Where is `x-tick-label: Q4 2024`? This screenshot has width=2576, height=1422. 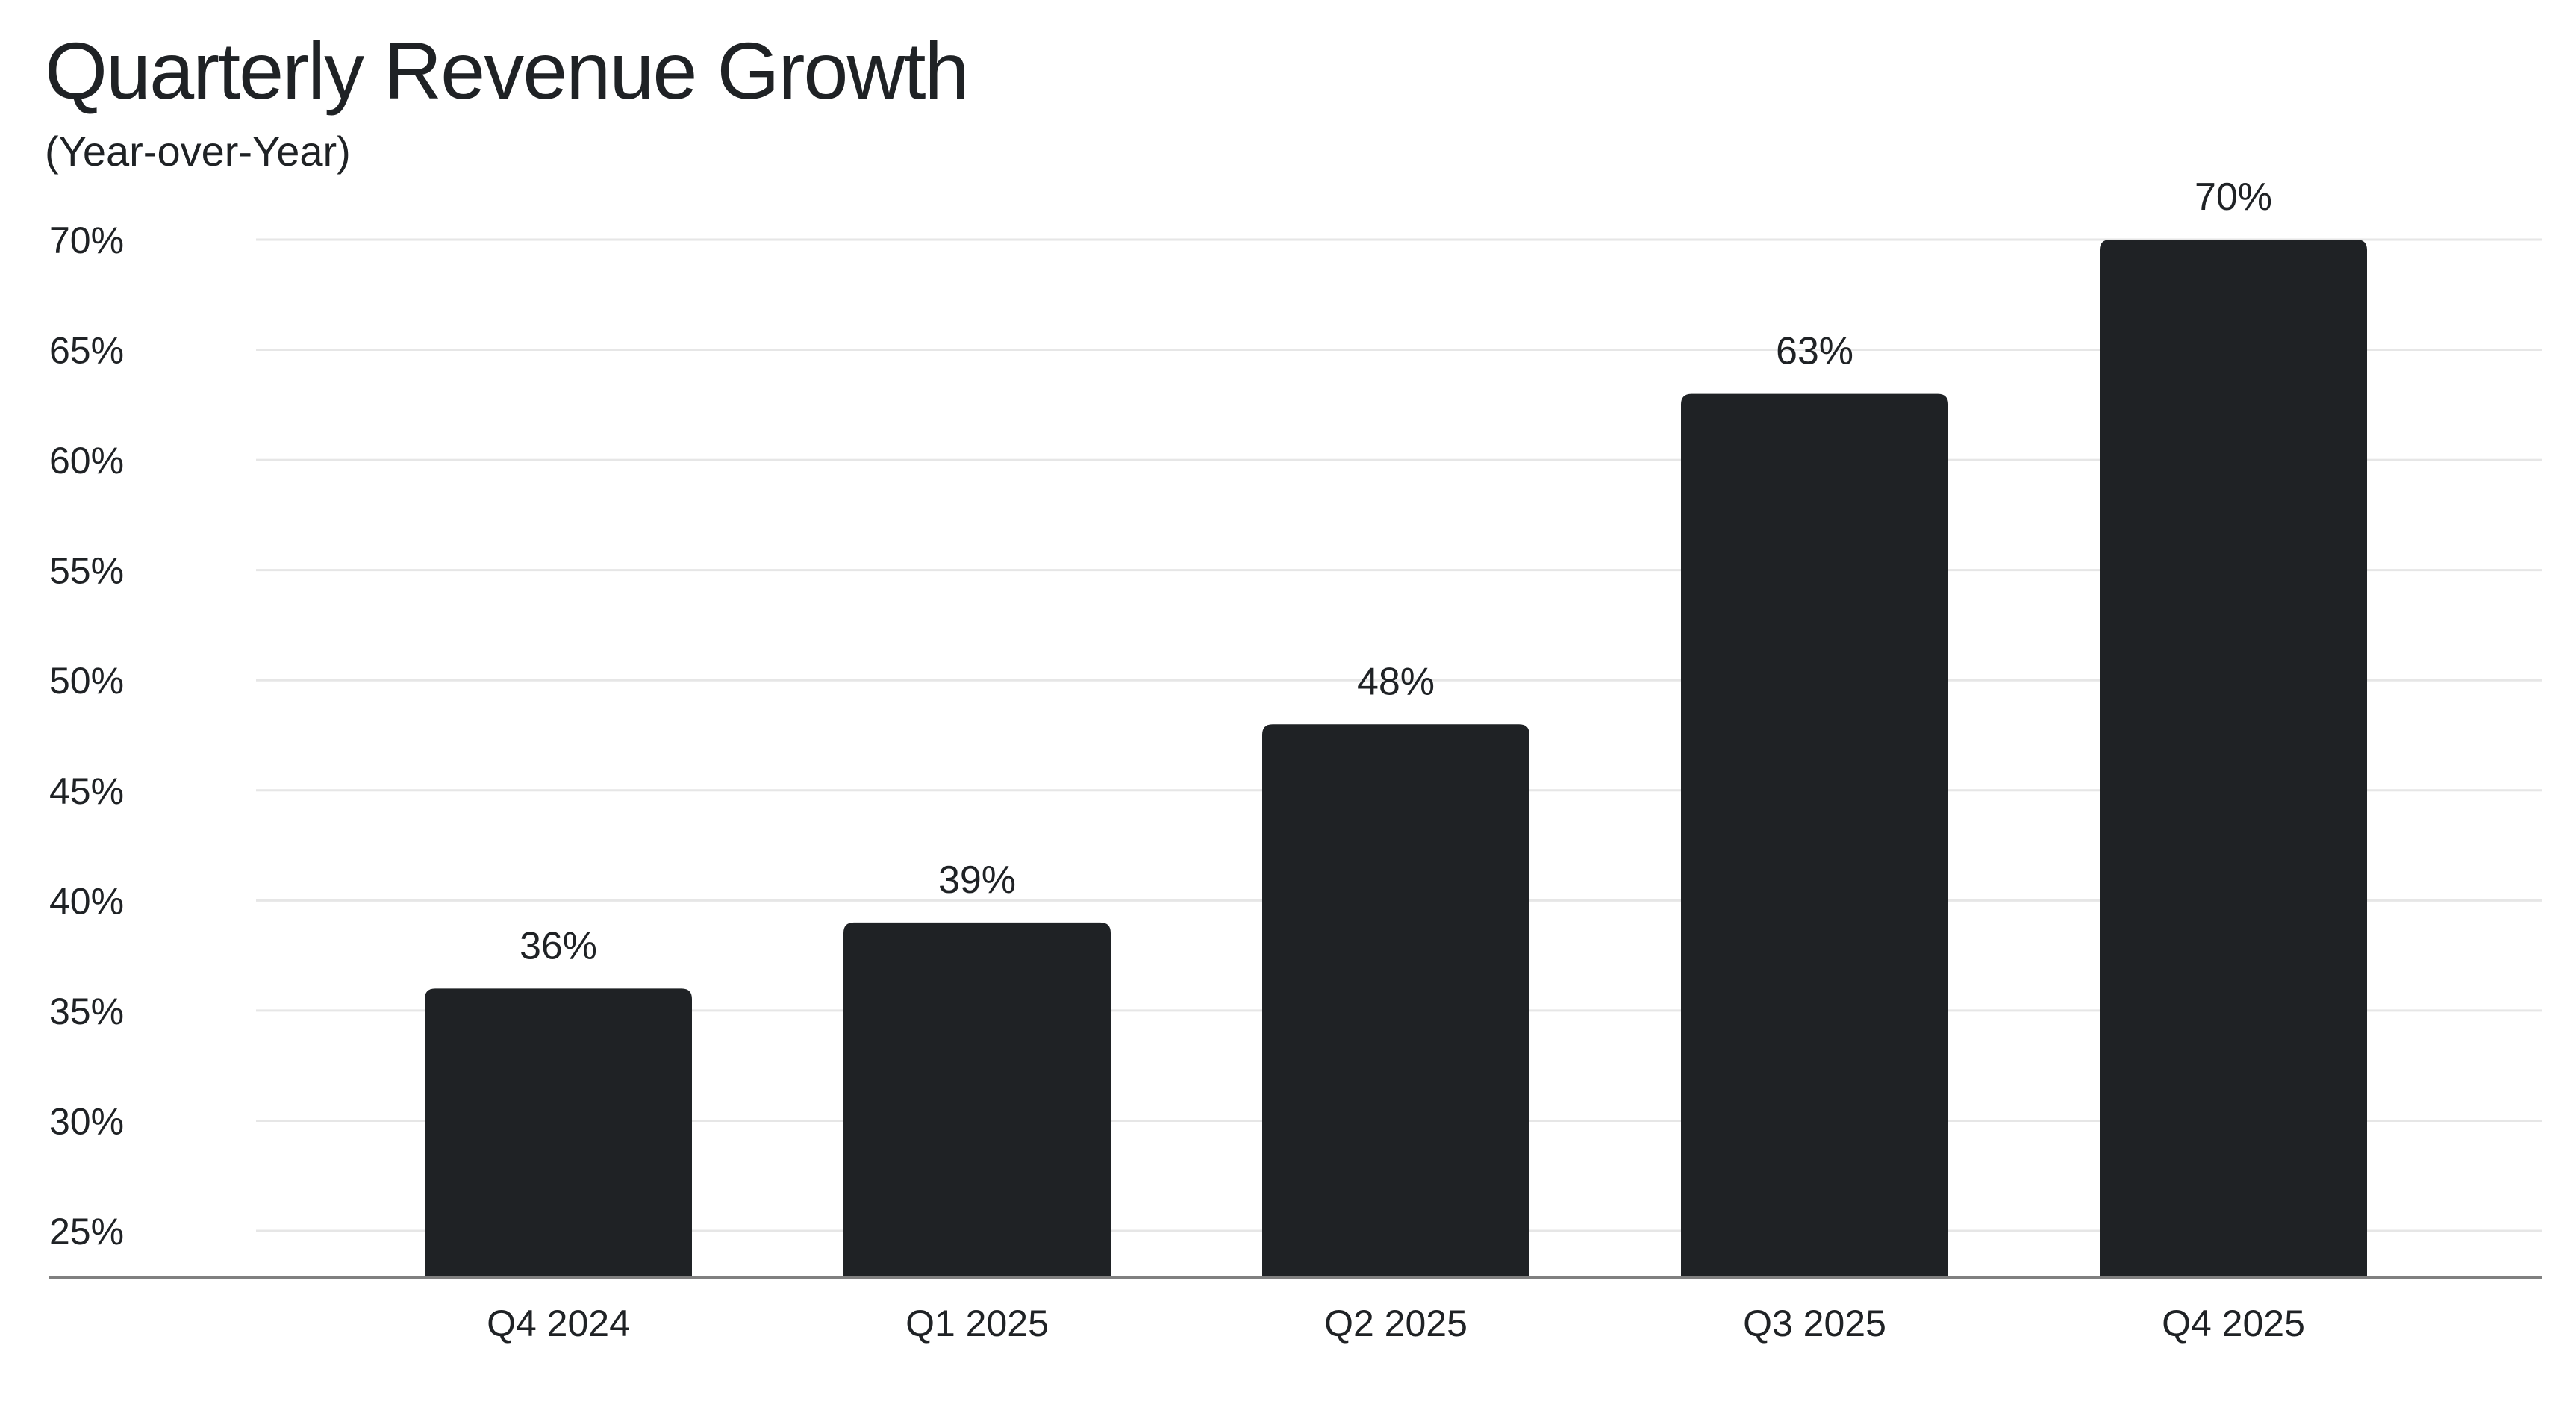
x-tick-label: Q4 2024 is located at coordinates (558, 1323).